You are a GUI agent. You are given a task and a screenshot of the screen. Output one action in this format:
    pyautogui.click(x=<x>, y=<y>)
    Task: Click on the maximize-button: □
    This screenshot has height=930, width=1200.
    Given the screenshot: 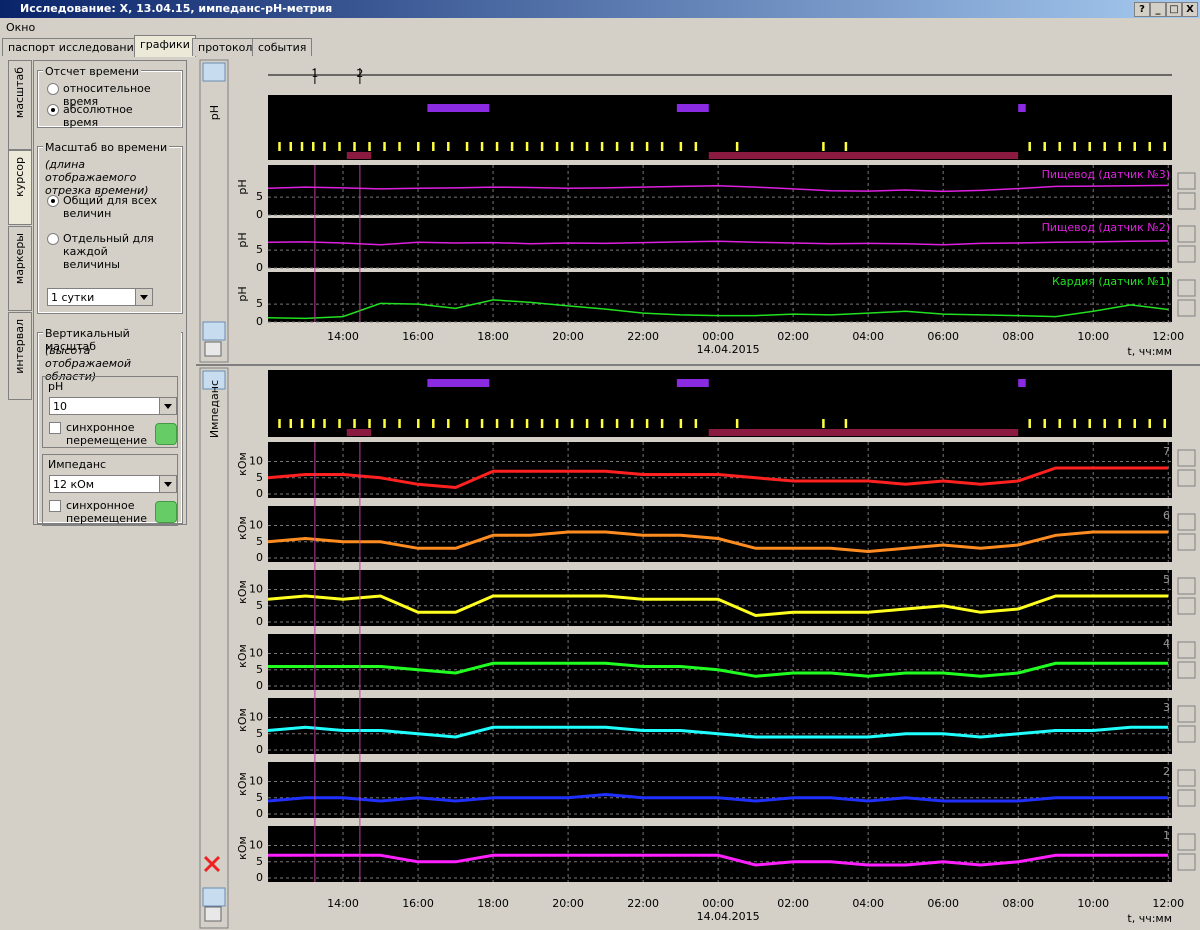 What is the action you would take?
    pyautogui.click(x=1174, y=9)
    